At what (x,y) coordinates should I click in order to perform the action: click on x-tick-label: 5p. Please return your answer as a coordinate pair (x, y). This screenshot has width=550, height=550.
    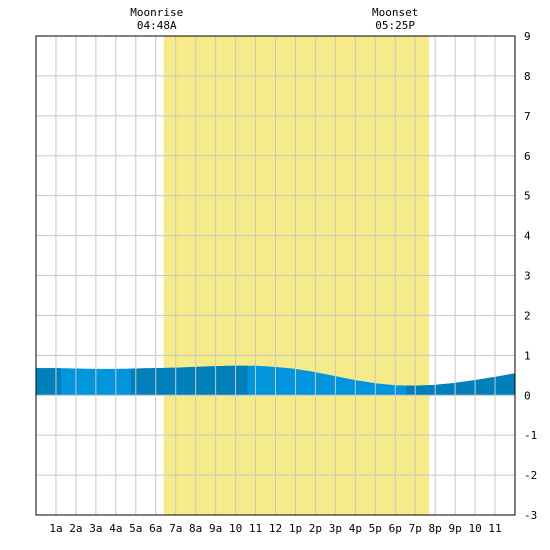
    Looking at the image, I should click on (375, 528).